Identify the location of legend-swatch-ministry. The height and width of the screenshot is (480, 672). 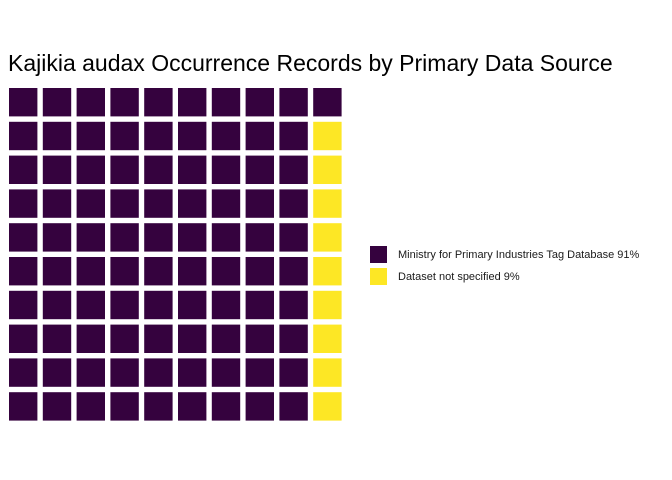
(378, 254).